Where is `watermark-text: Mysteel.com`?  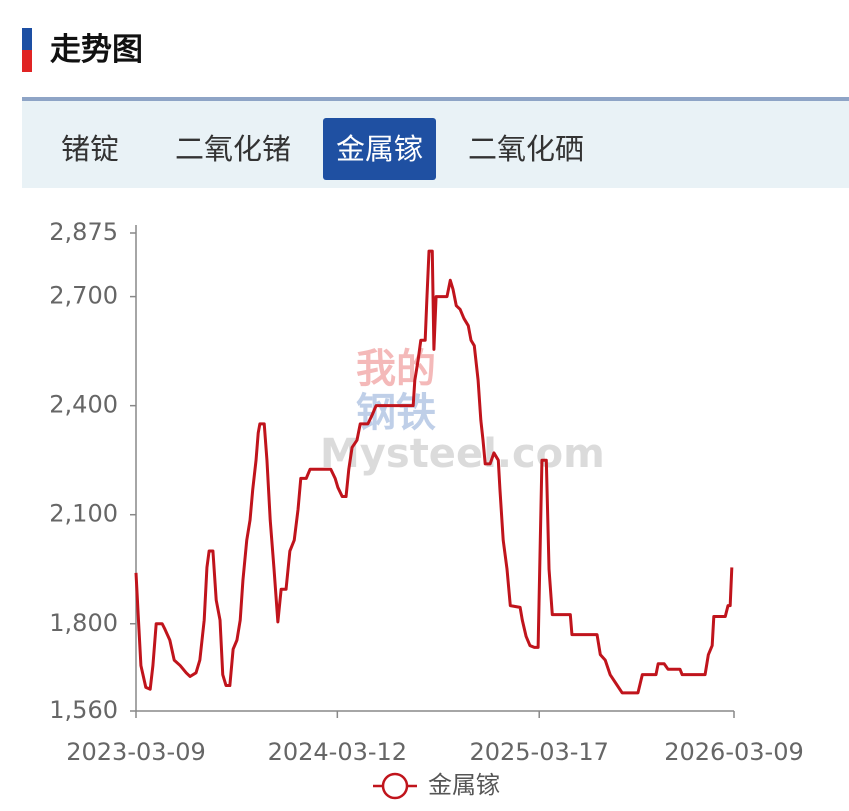 watermark-text: Mysteel.com is located at coordinates (462, 454).